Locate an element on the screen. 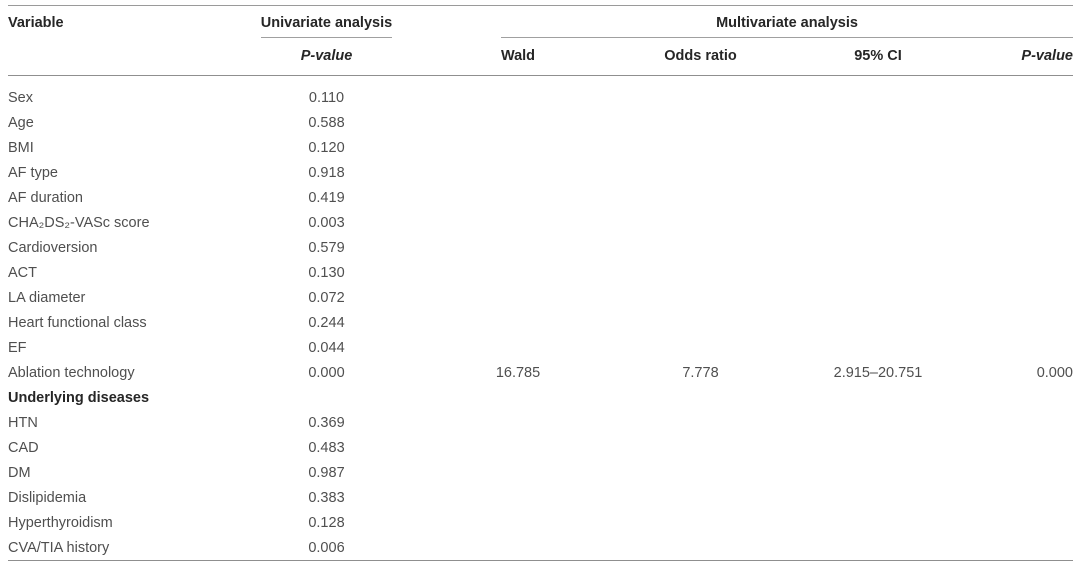 The image size is (1080, 576). table-row: Dislipidemia 0.383 is located at coordinates (540, 497).